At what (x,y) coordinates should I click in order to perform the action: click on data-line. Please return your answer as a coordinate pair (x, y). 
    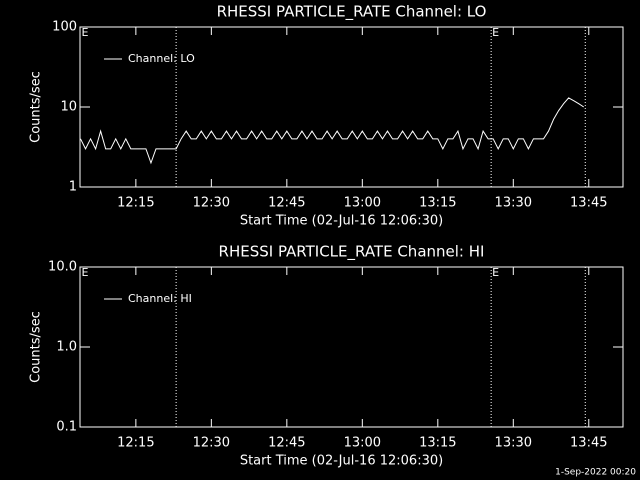
    Looking at the image, I should click on (332, 131).